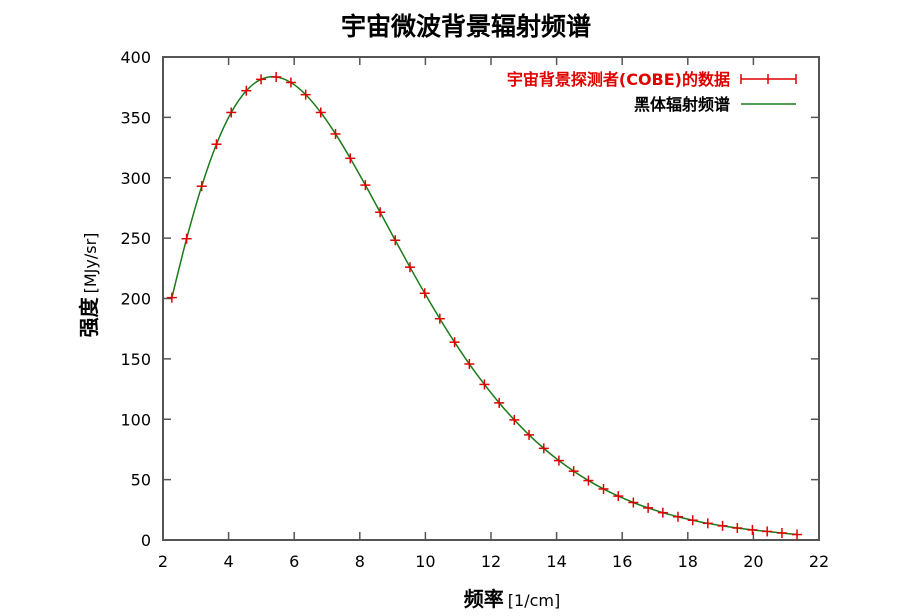 The image size is (910, 616). What do you see at coordinates (491, 561) in the screenshot?
I see `x-tick-label: 12` at bounding box center [491, 561].